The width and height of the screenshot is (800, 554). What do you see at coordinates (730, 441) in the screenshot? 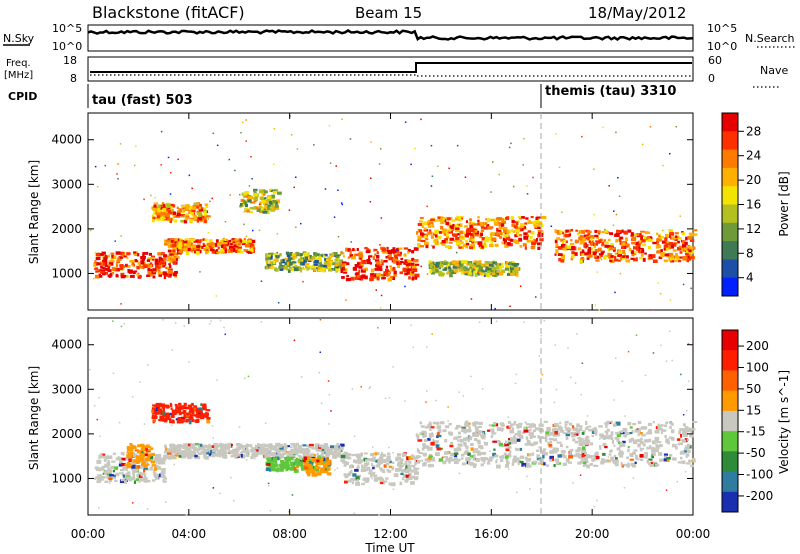
I see `colorbar-swatch` at bounding box center [730, 441].